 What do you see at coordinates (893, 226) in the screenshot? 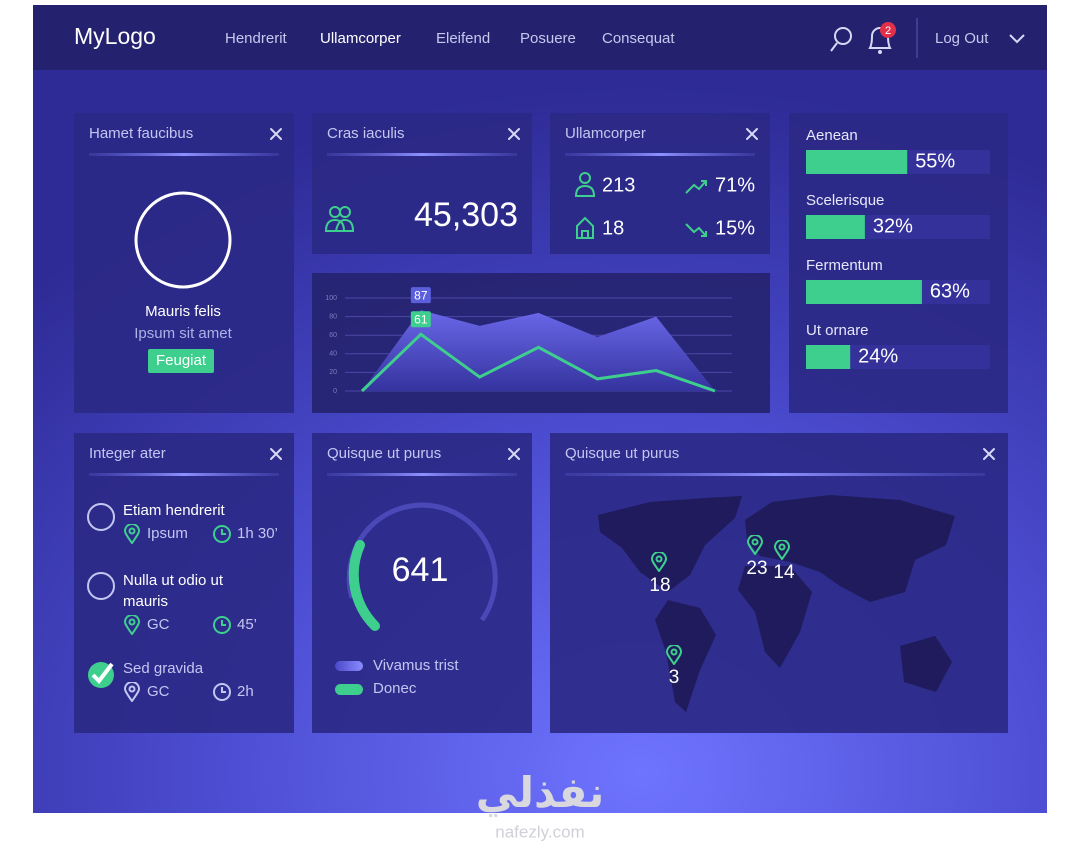
I see `bar-value-label: 32%` at bounding box center [893, 226].